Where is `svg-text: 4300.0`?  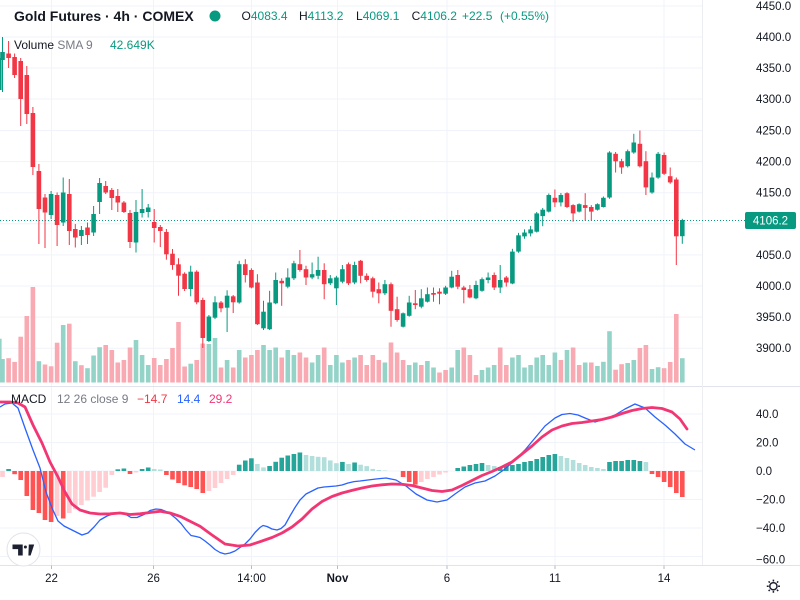 svg-text: 4300.0 is located at coordinates (773, 100).